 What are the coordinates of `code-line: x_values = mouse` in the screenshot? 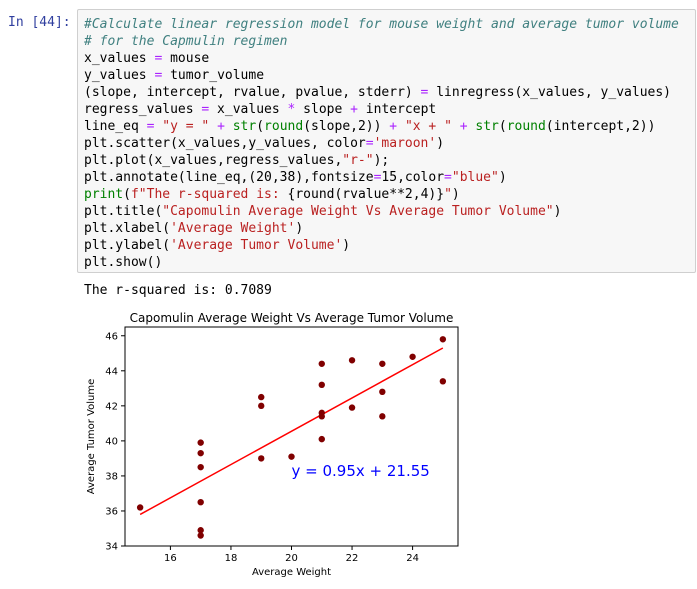 It's located at (381, 58).